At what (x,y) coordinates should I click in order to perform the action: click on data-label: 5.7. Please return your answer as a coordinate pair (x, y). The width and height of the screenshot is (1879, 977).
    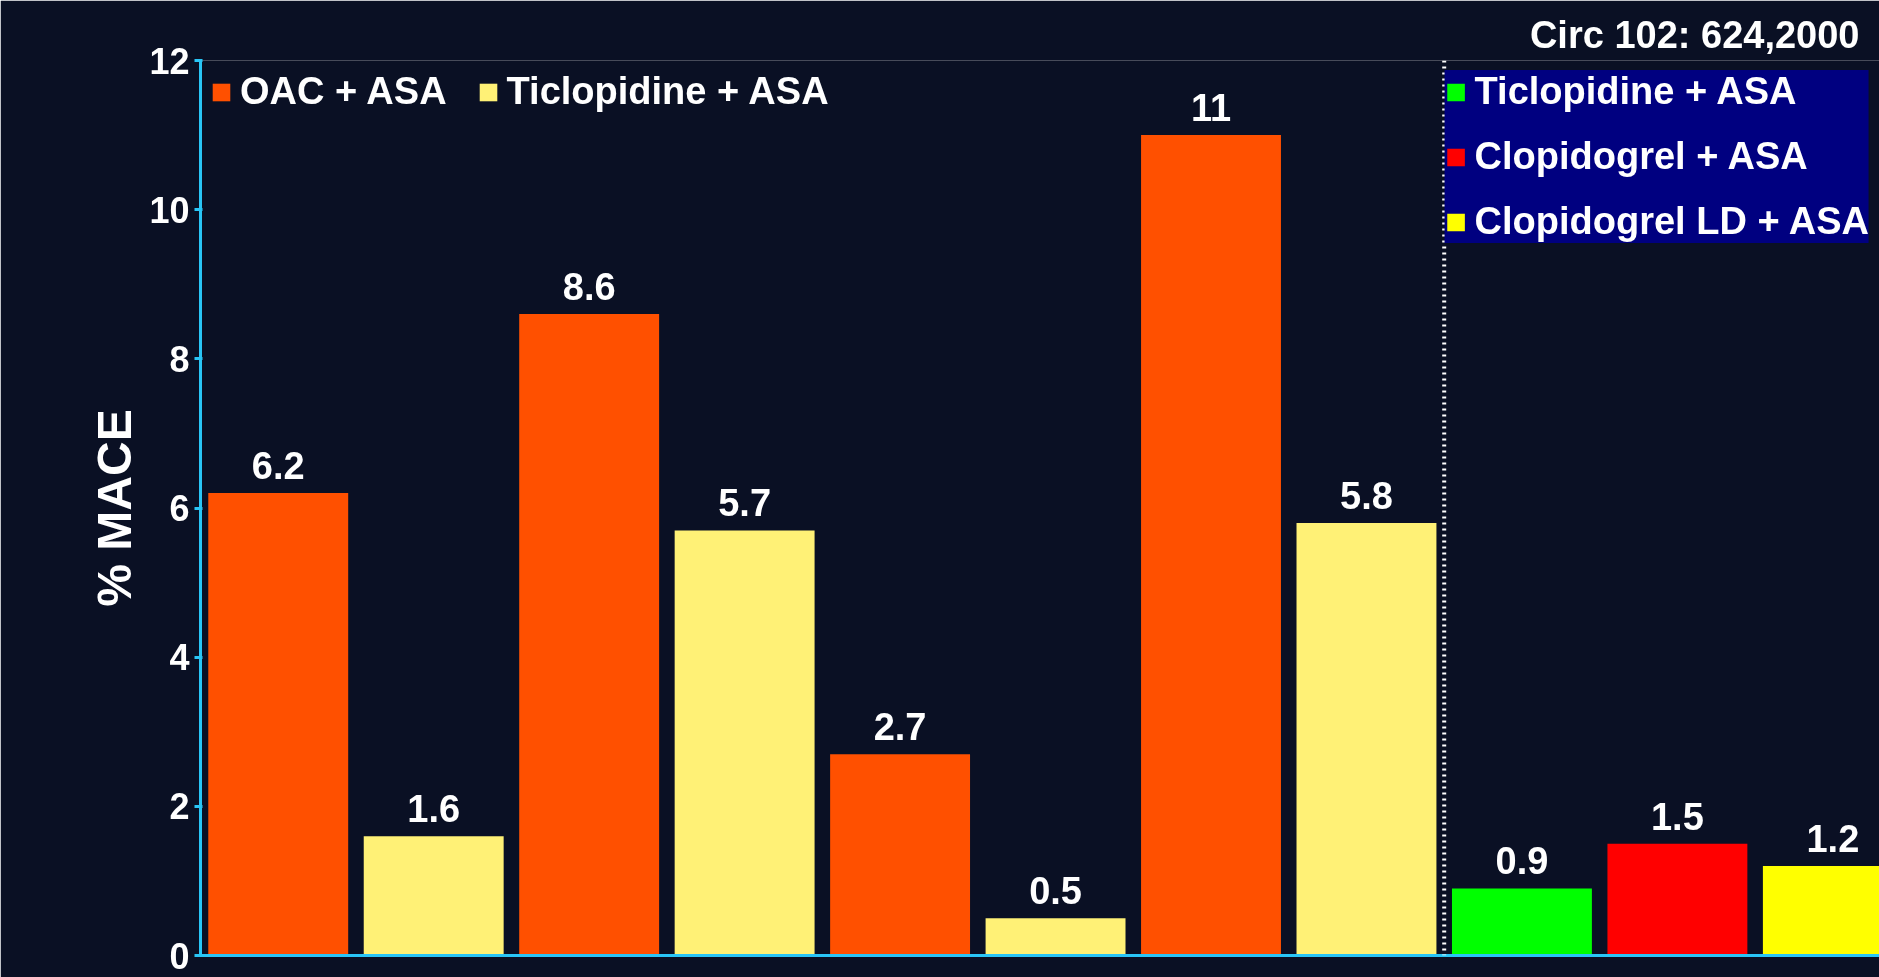
    Looking at the image, I should click on (745, 503).